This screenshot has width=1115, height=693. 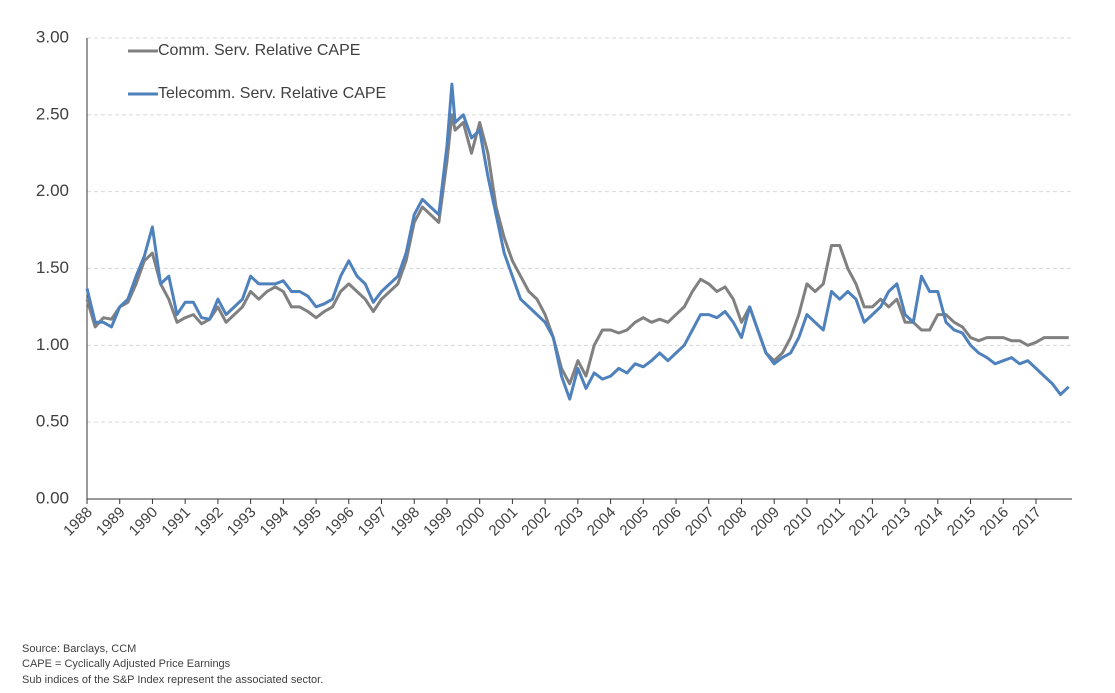 I want to click on y-tick-label: 1.50, so click(x=52, y=267).